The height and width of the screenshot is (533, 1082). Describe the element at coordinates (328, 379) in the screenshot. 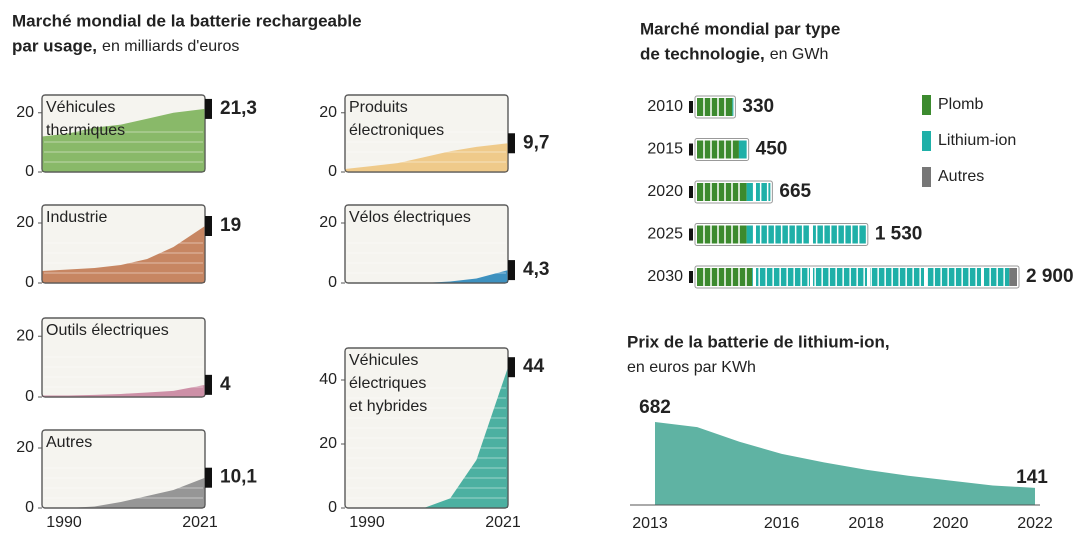

I see `y-tick-label: 40` at that location.